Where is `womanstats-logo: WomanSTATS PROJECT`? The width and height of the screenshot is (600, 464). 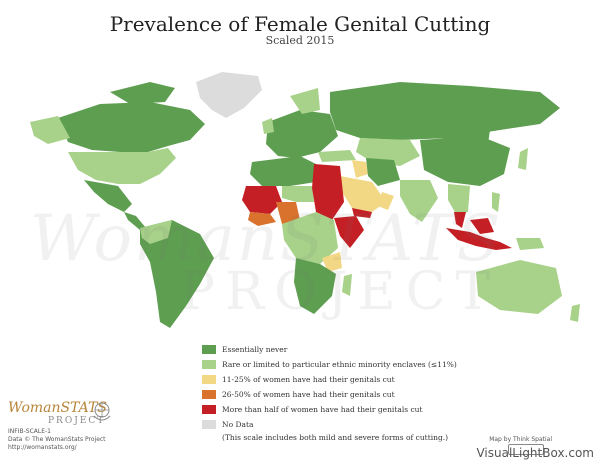
womanstats-logo: WomanSTATS PROJECT is located at coordinates (83, 429).